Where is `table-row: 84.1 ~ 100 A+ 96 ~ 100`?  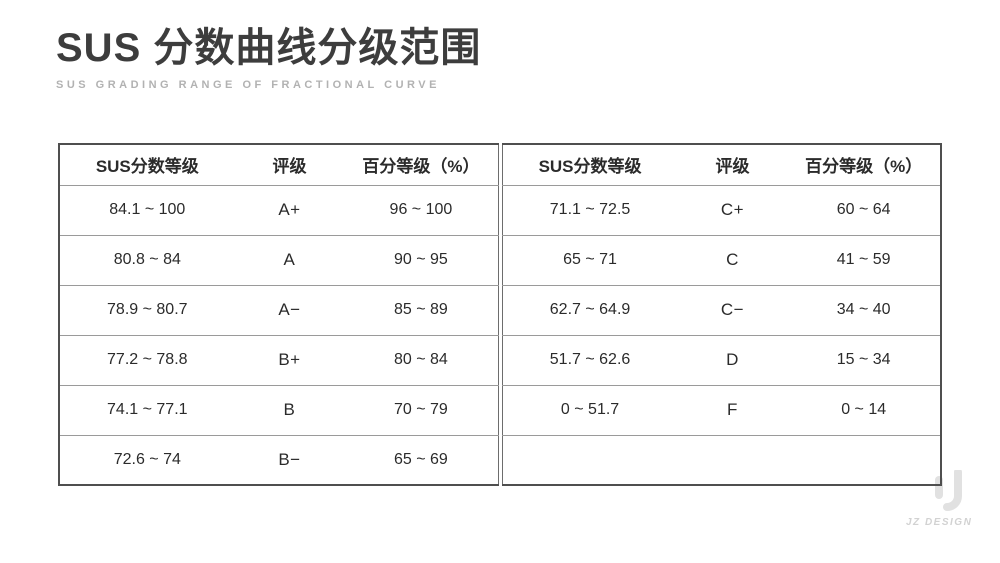
table-row: 84.1 ~ 100 A+ 96 ~ 100 is located at coordinates (278, 210).